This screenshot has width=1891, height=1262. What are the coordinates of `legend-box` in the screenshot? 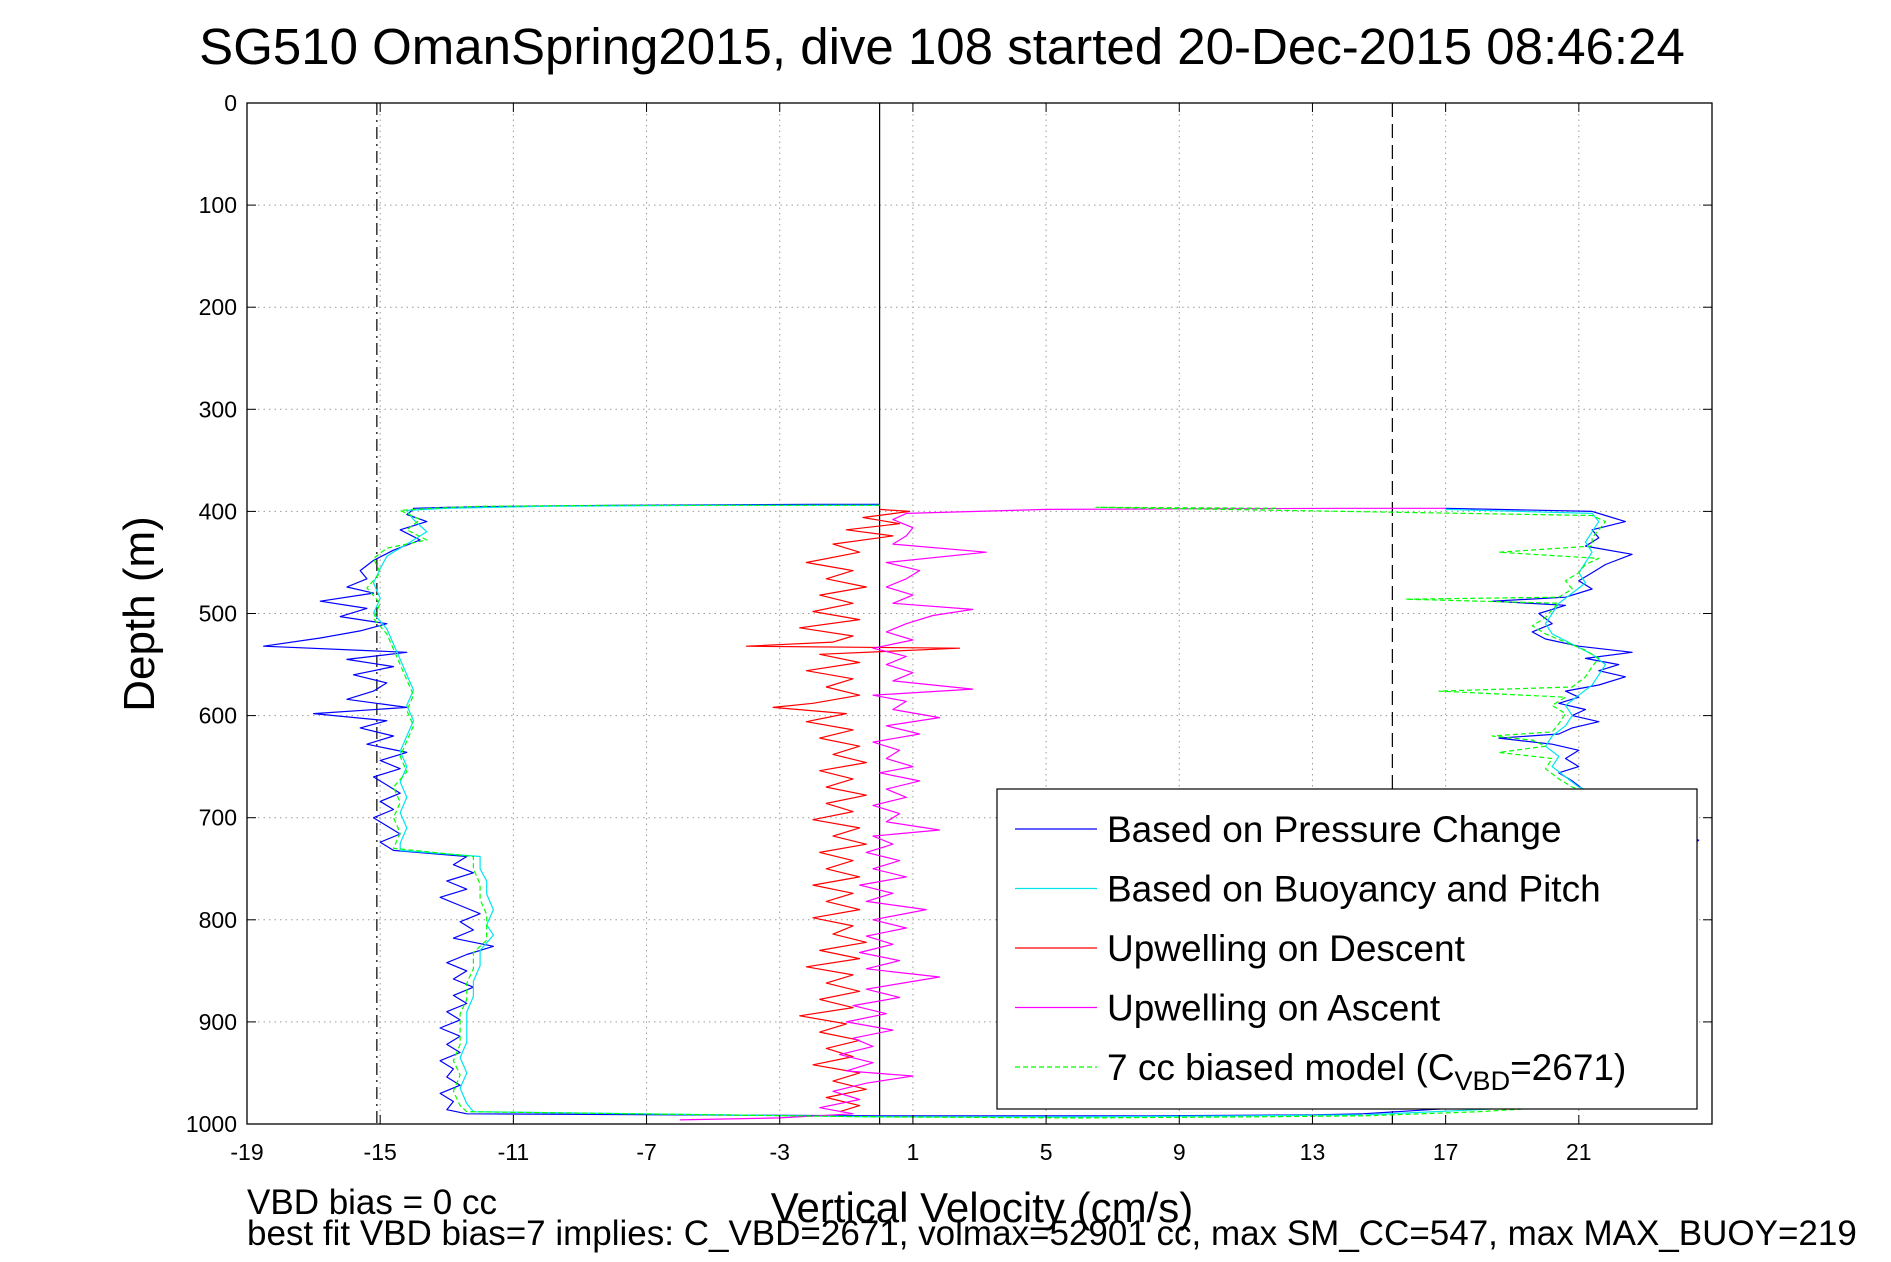 It's located at (1347, 949).